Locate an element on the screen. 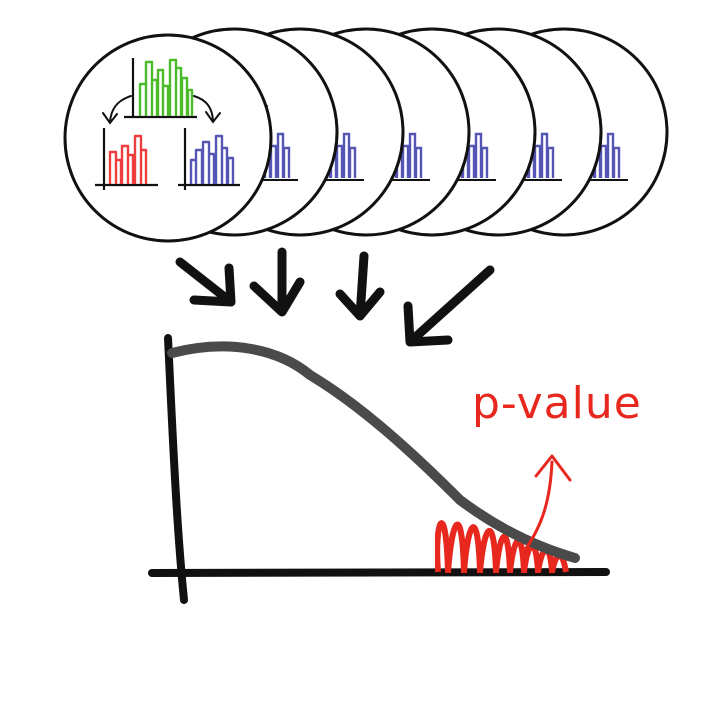 The height and width of the screenshot is (720, 720). y-axis is located at coordinates (176, 469).